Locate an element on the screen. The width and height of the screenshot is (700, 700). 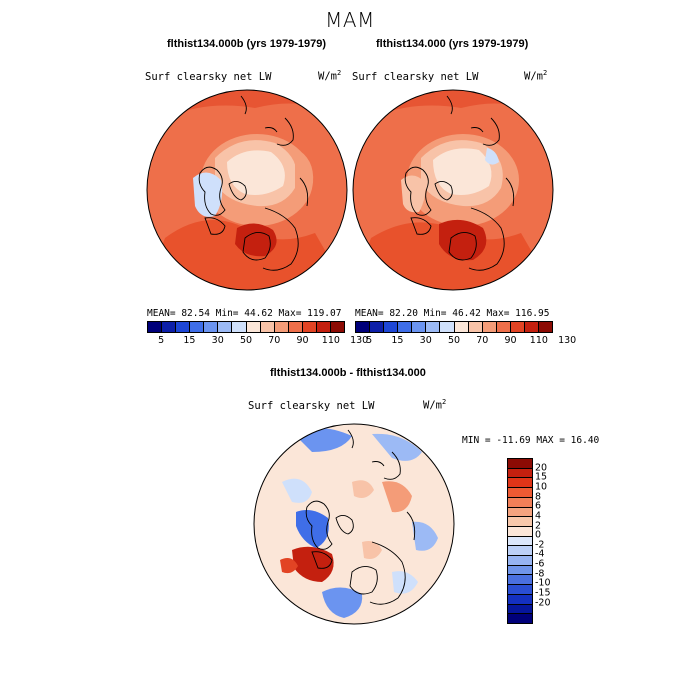
panel-3-colorbar is located at coordinates (520, 541).